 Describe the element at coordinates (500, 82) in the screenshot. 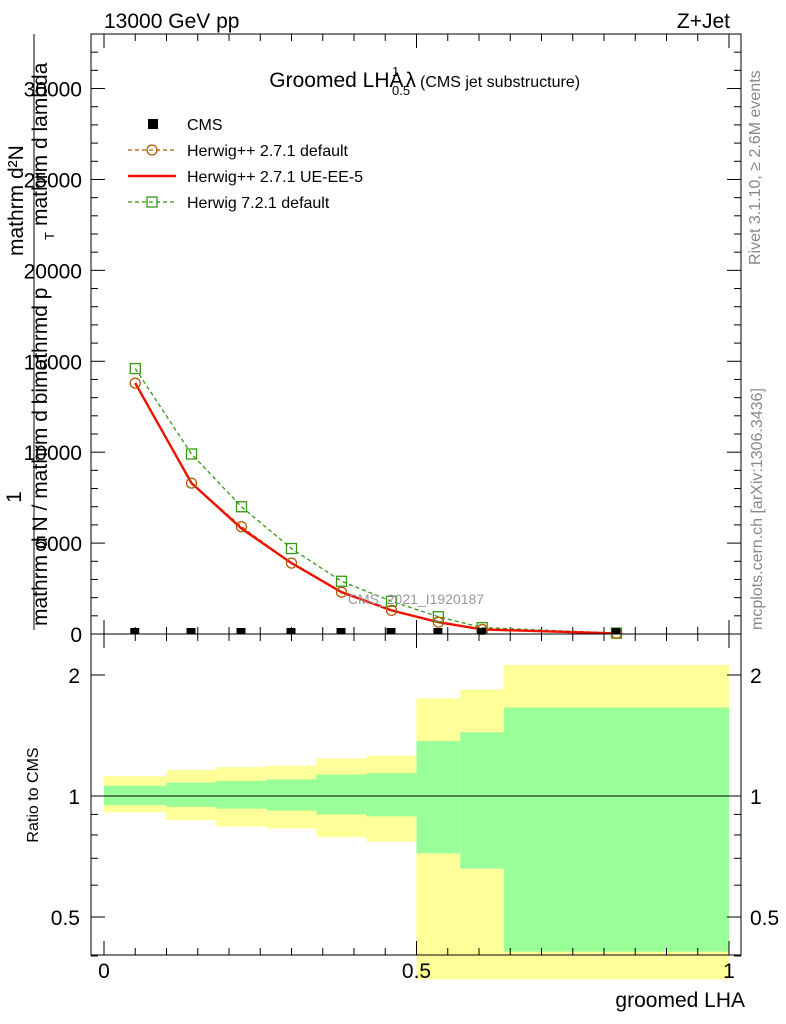

I see `chart-subtitle: (CMS jet substructure)` at that location.